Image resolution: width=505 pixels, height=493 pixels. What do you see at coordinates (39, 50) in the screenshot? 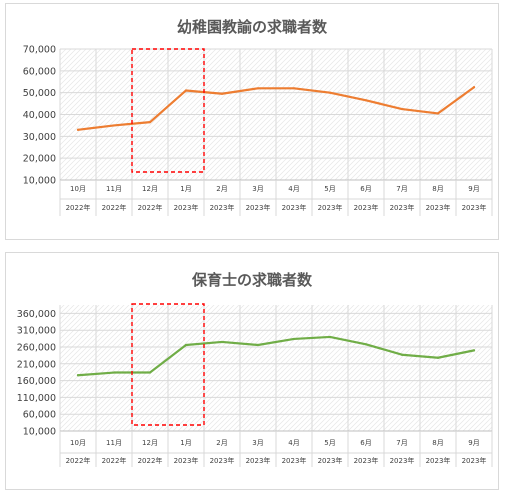
I see `y-tick-label: 70,000` at bounding box center [39, 50].